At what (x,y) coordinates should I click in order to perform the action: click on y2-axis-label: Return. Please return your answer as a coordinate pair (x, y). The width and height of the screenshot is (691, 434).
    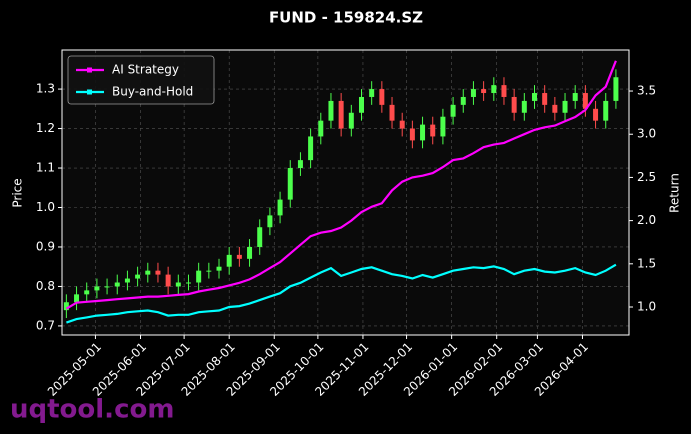
    Looking at the image, I should click on (675, 193).